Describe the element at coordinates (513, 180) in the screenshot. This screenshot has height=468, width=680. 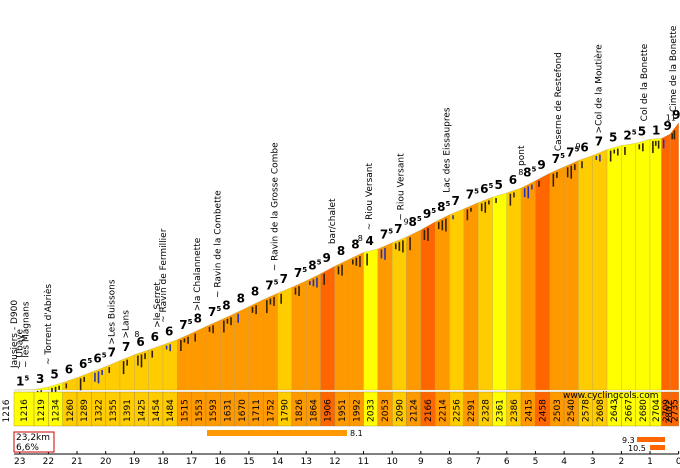
I see `grade-label-34: 6` at that location.